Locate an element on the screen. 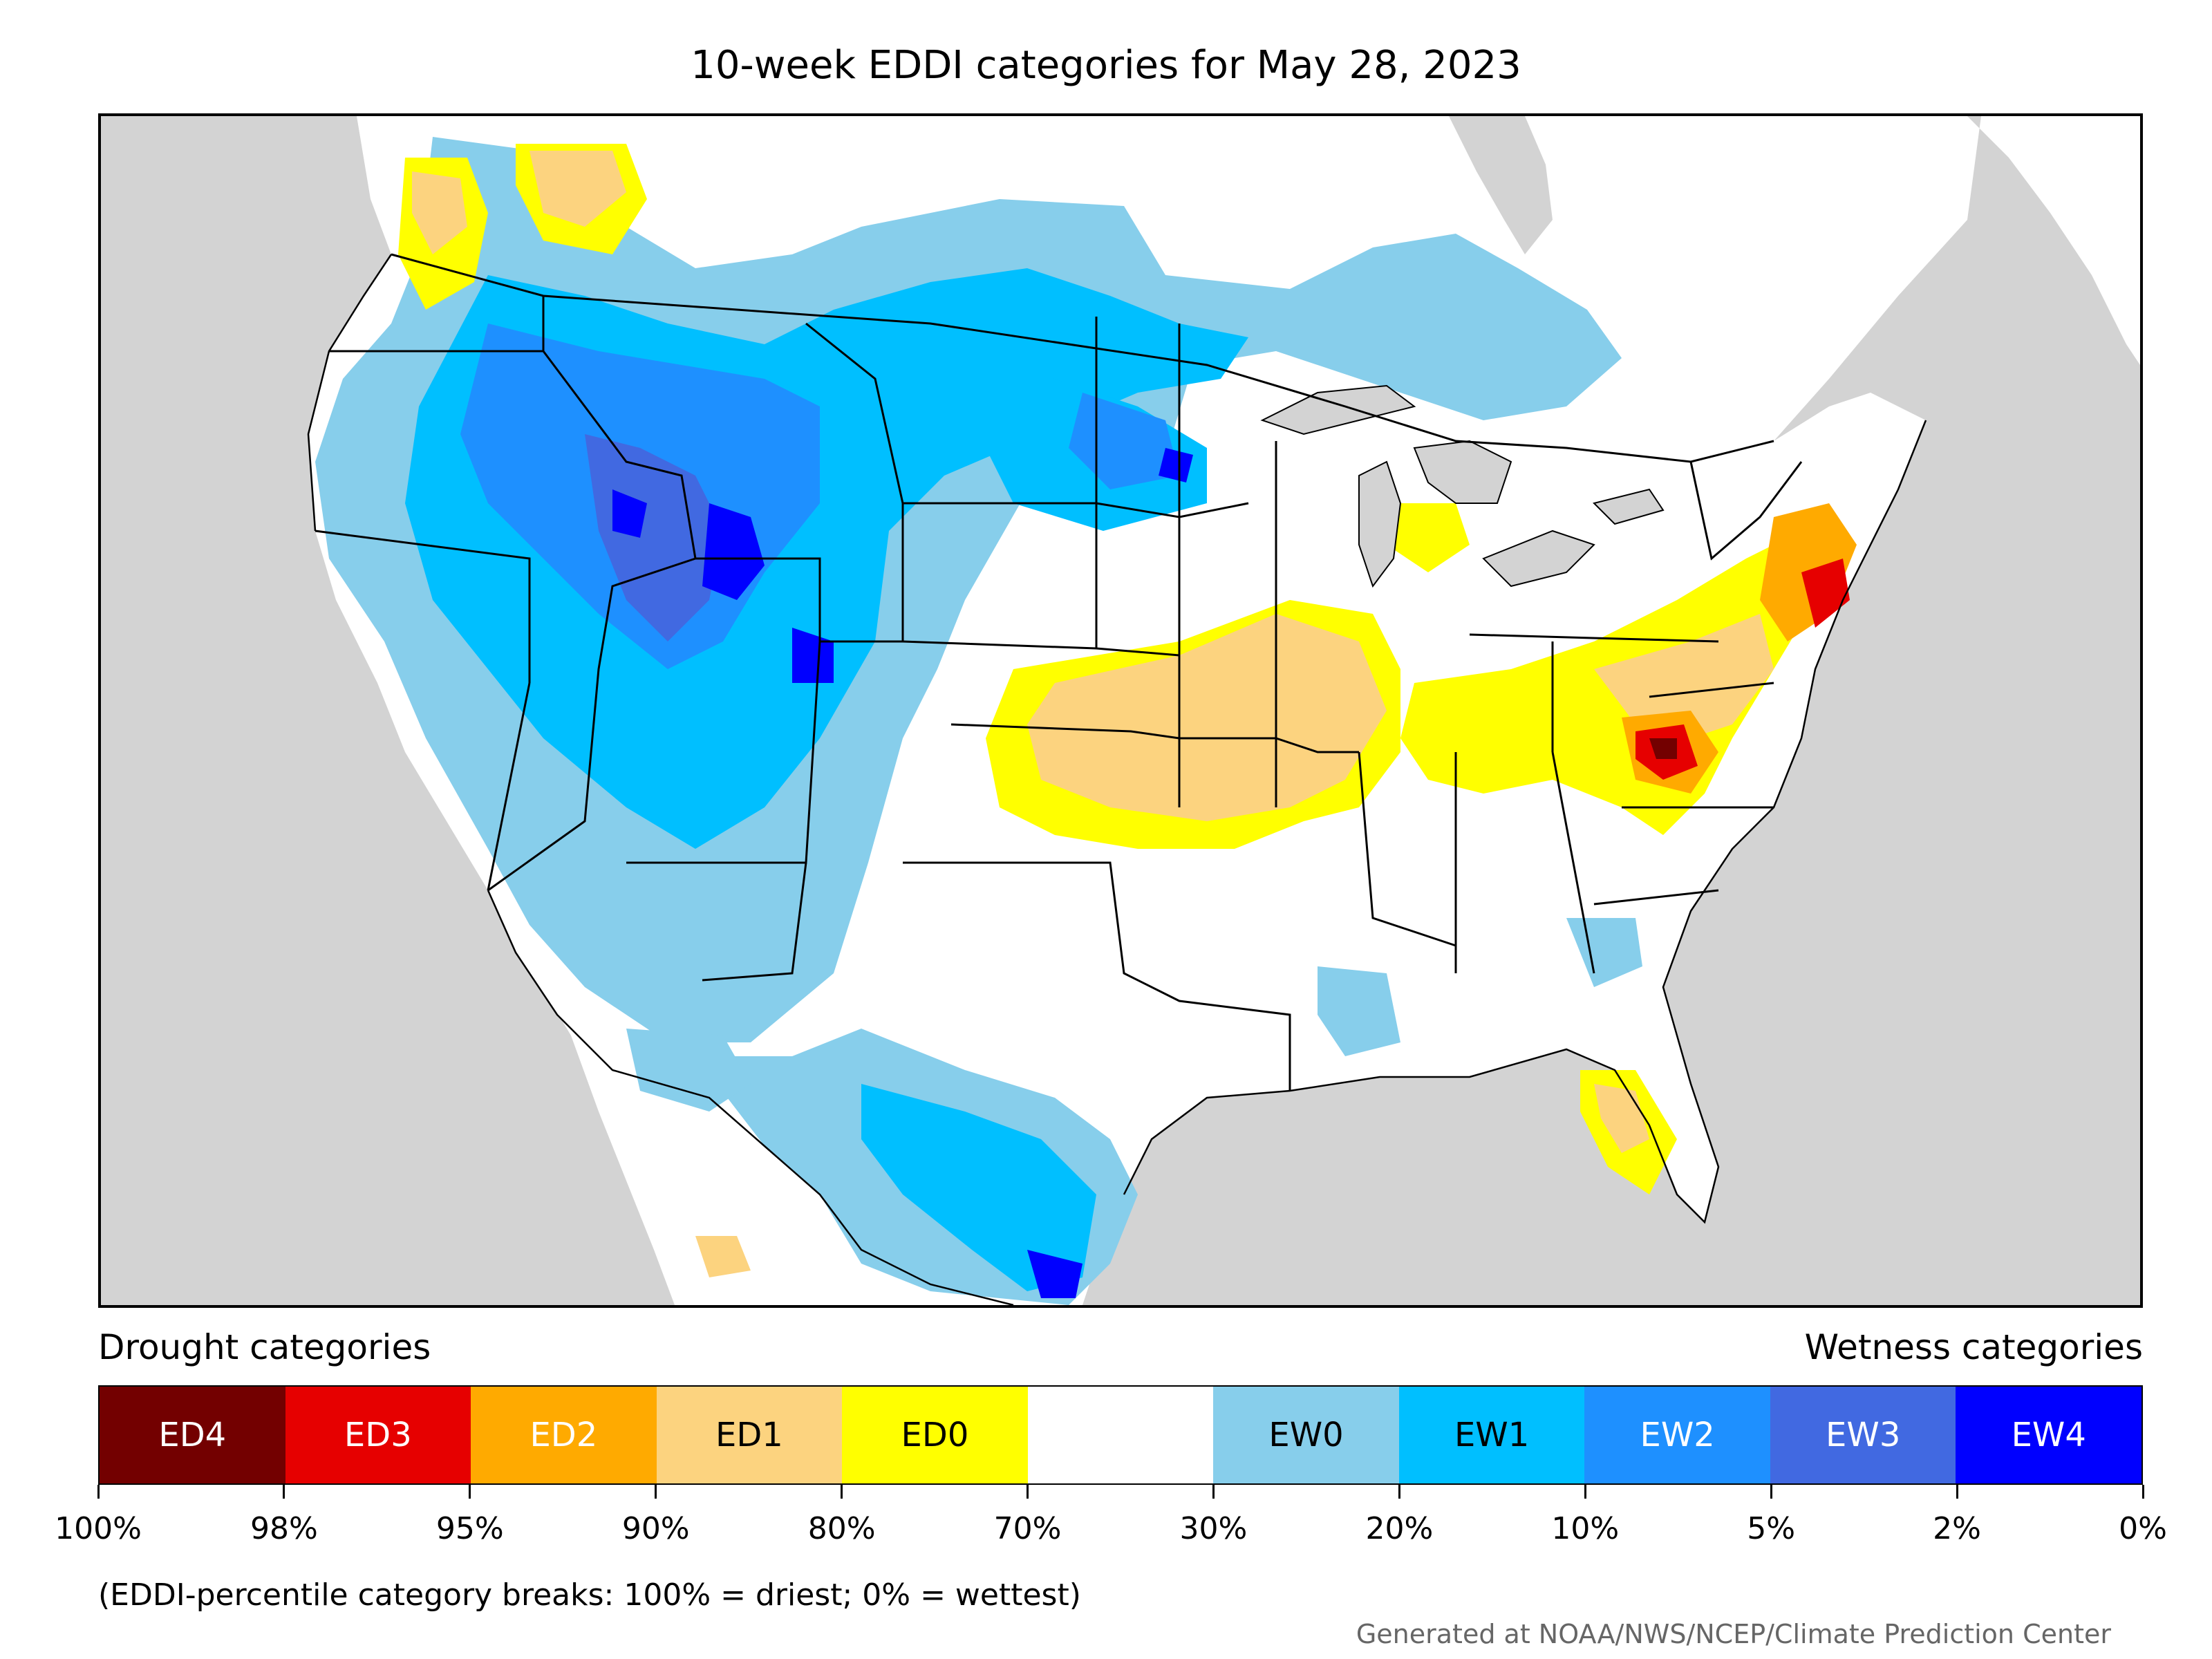 The height and width of the screenshot is (1659, 2212). map-title: 10-week EDDI categories for May 28, 2023 is located at coordinates (1106, 65).